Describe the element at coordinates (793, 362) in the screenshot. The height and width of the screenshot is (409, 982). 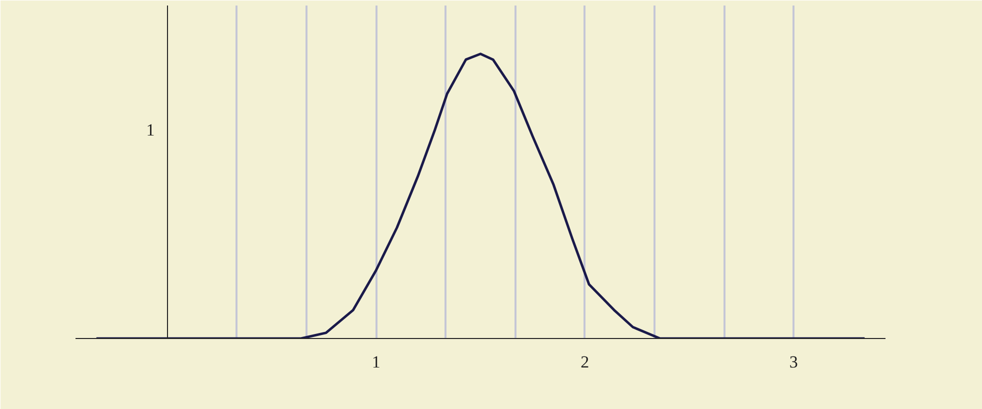
I see `x-tick-label: 3` at that location.